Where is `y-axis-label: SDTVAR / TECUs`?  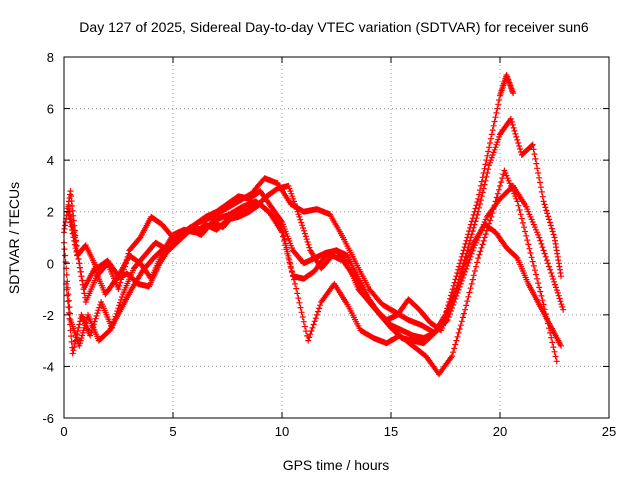
y-axis-label: SDTVAR / TECUs is located at coordinates (14, 238).